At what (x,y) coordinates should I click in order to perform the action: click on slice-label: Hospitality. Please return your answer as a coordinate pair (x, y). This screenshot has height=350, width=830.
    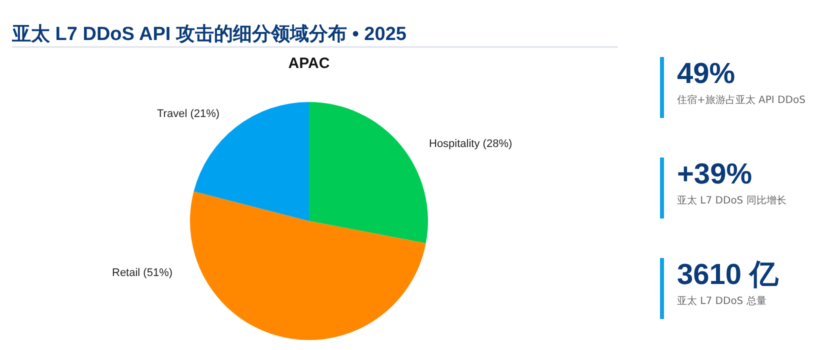
    Looking at the image, I should click on (454, 144).